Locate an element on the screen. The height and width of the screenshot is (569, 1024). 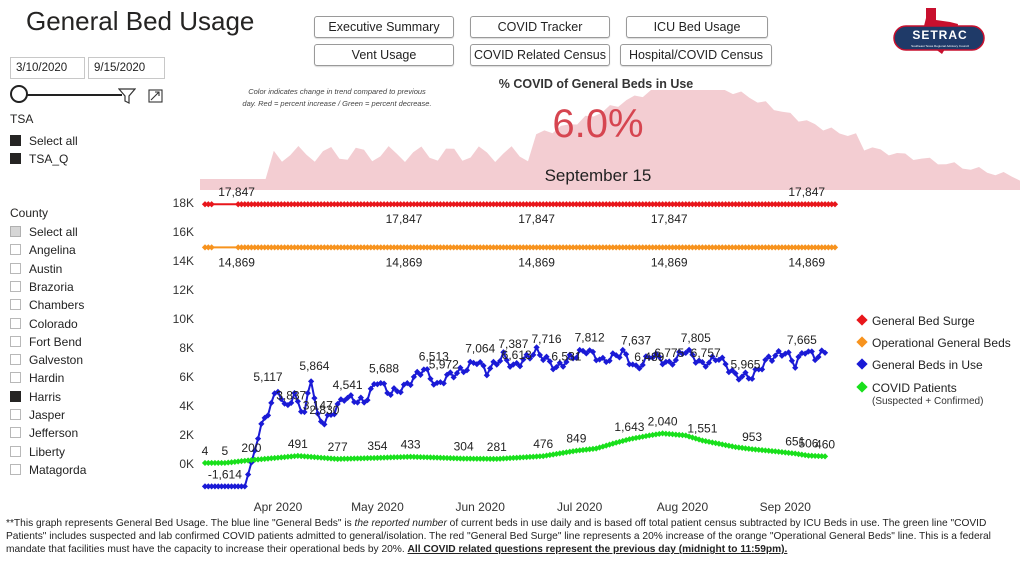
start-date-input: 3/10/2020 is located at coordinates (47, 68).